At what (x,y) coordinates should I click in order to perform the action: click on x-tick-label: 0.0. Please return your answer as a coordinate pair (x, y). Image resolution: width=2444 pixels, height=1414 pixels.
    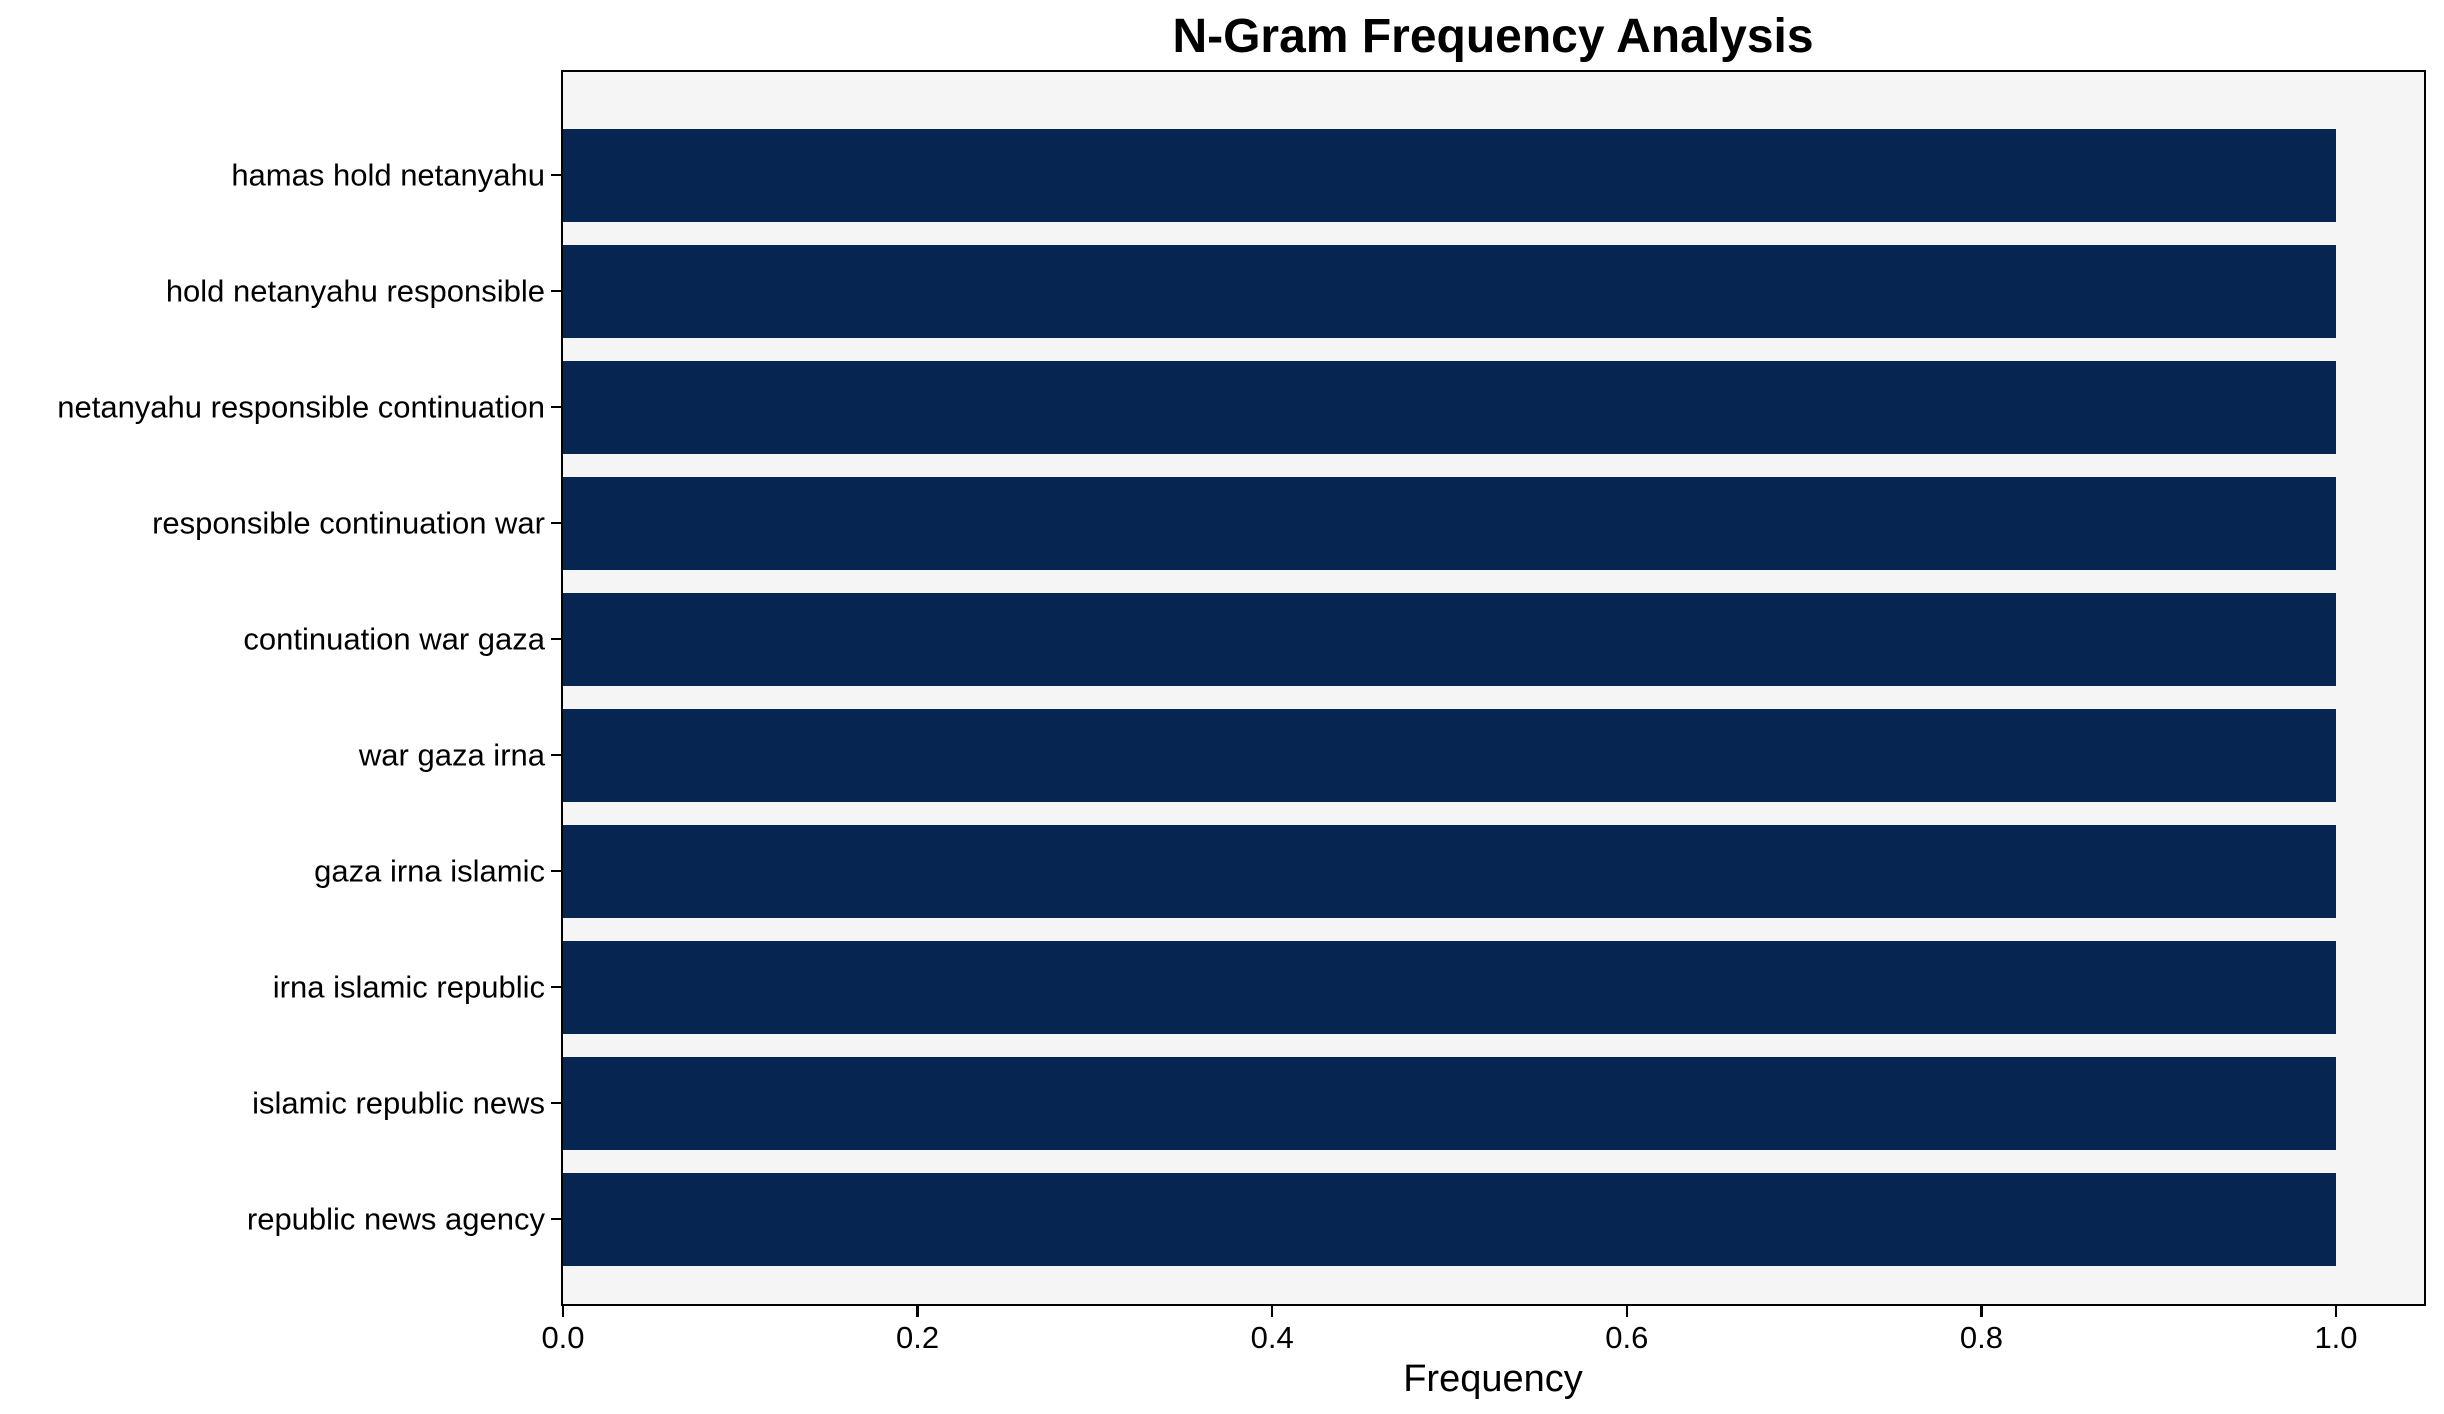
    Looking at the image, I should click on (563, 1337).